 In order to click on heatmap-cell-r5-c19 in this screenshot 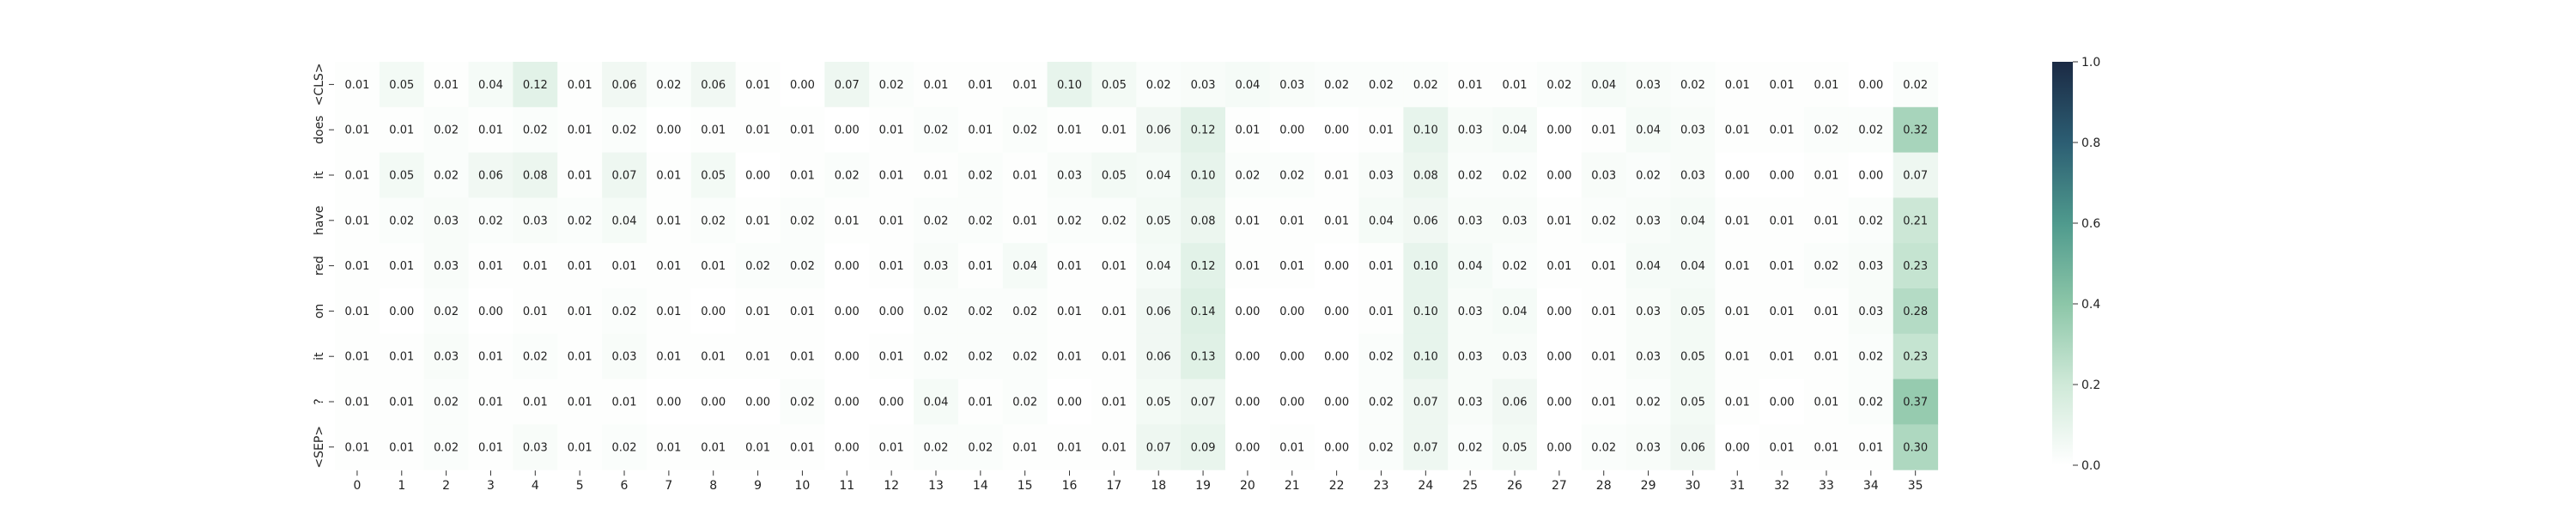, I will do `click(1203, 311)`.